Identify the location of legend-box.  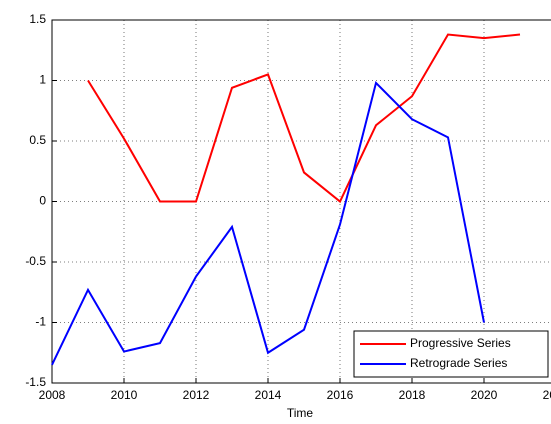
(451, 354).